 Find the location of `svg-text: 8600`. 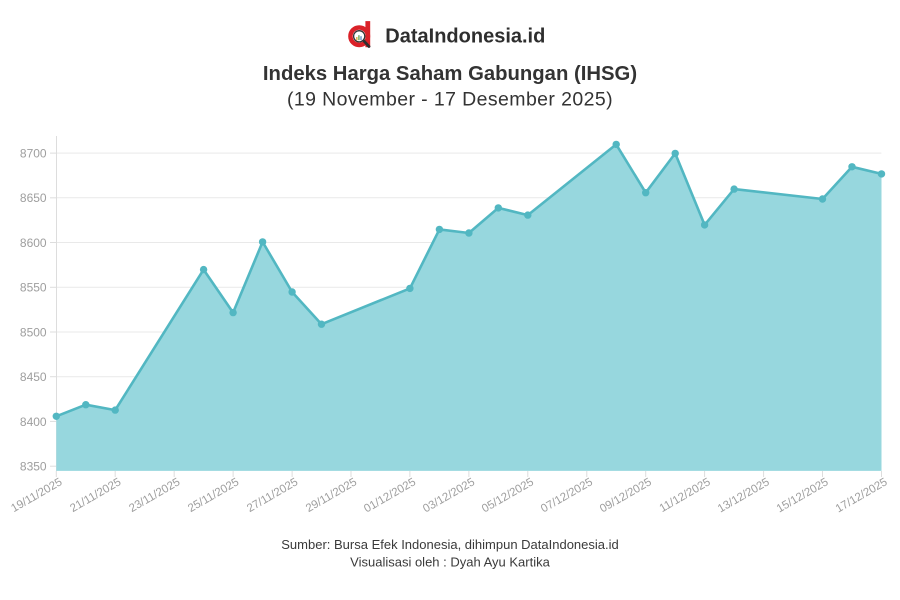

svg-text: 8600 is located at coordinates (33, 243).